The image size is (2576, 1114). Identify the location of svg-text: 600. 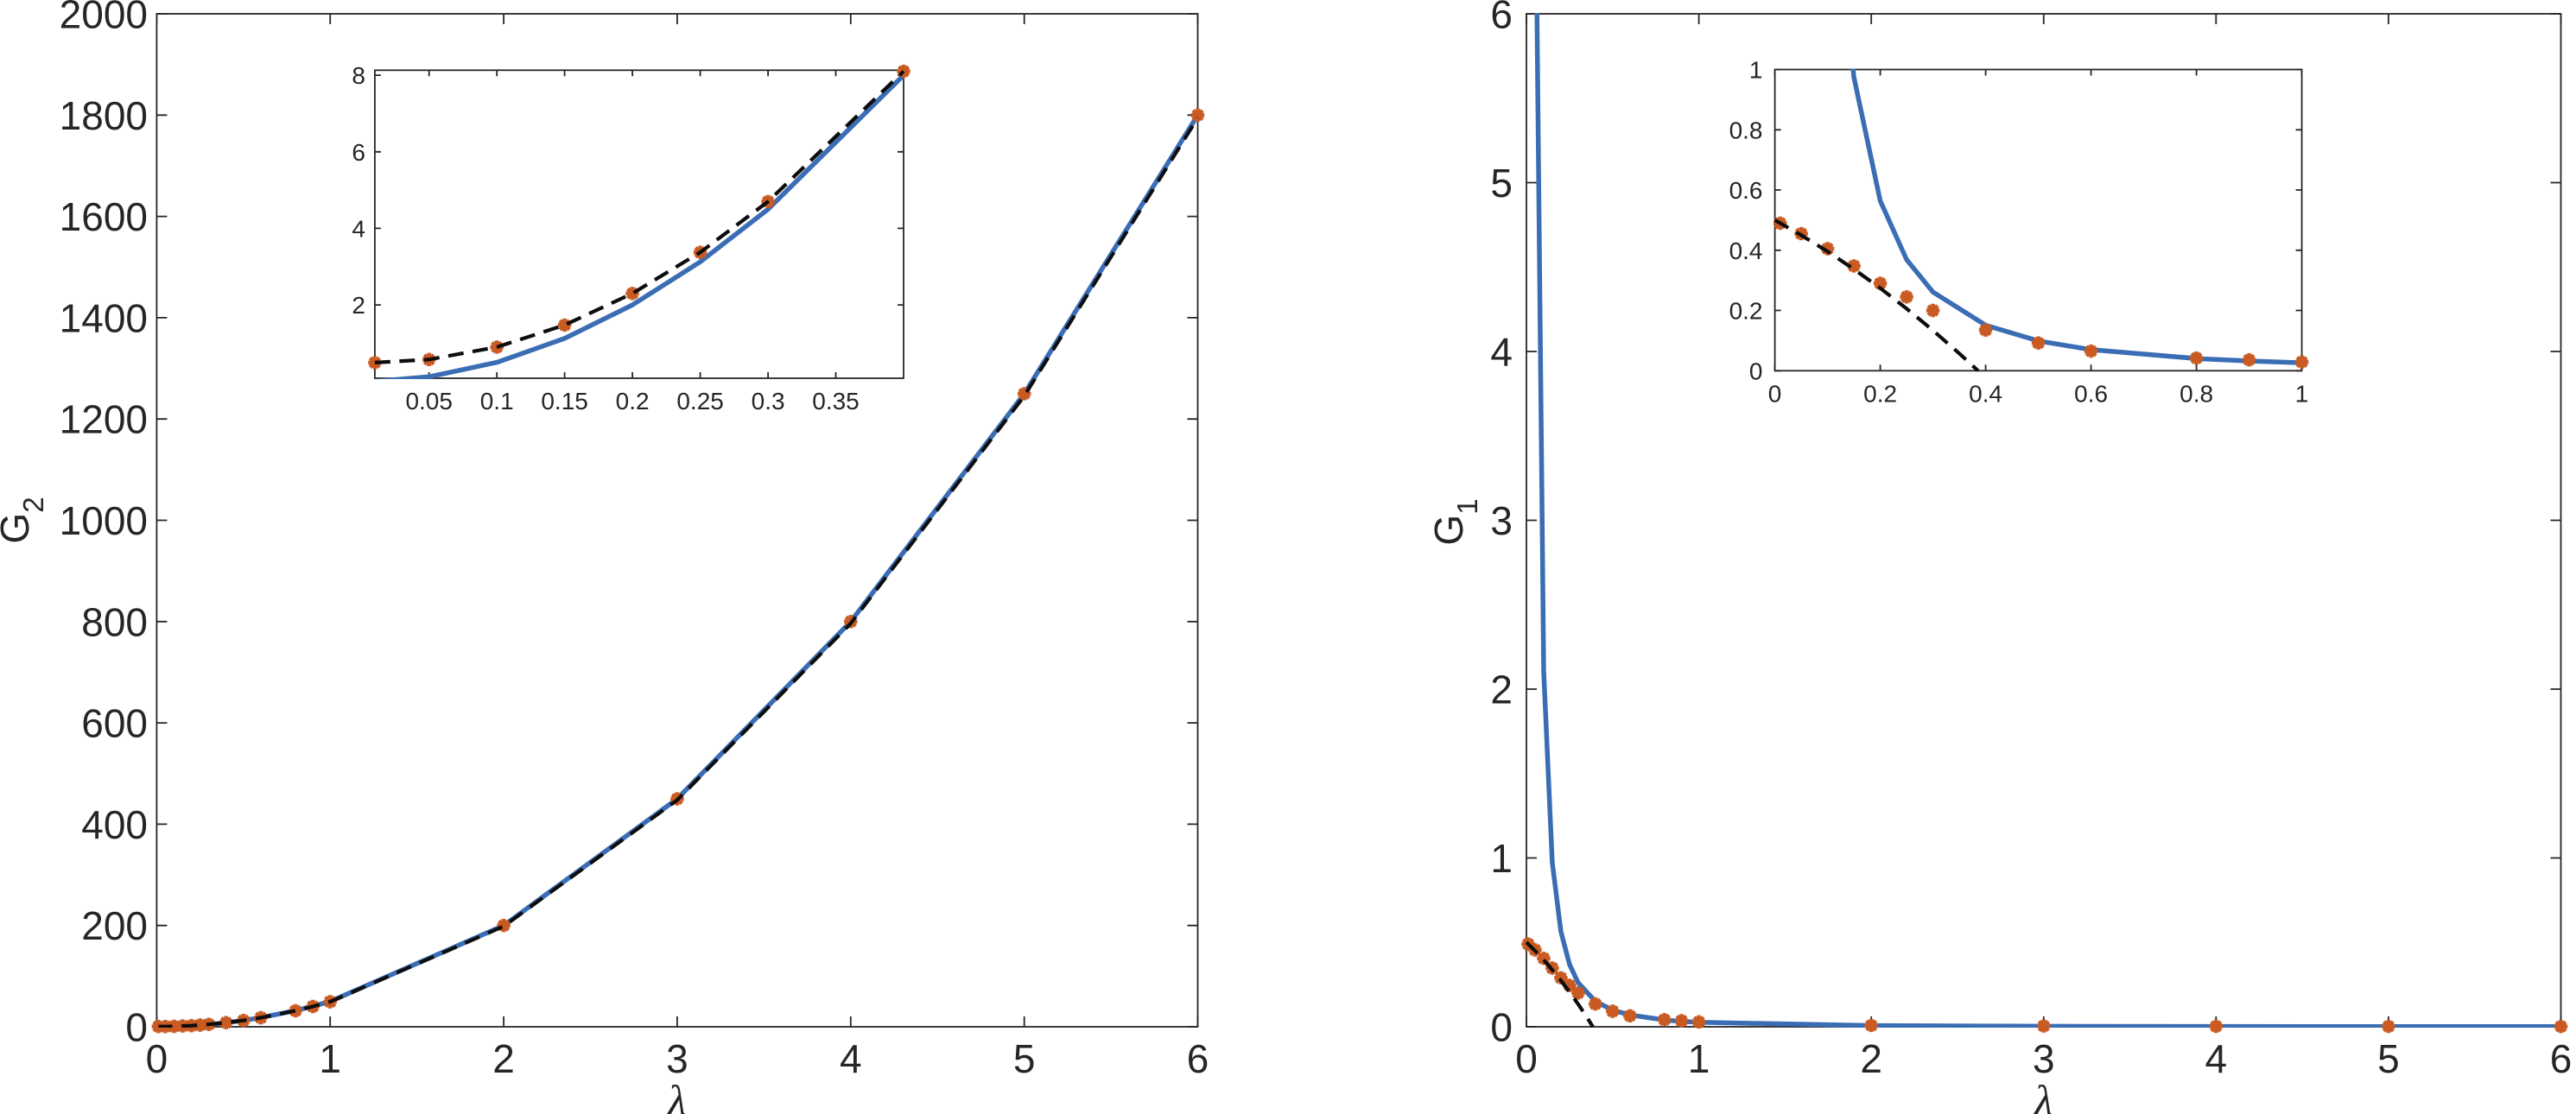
(114, 723).